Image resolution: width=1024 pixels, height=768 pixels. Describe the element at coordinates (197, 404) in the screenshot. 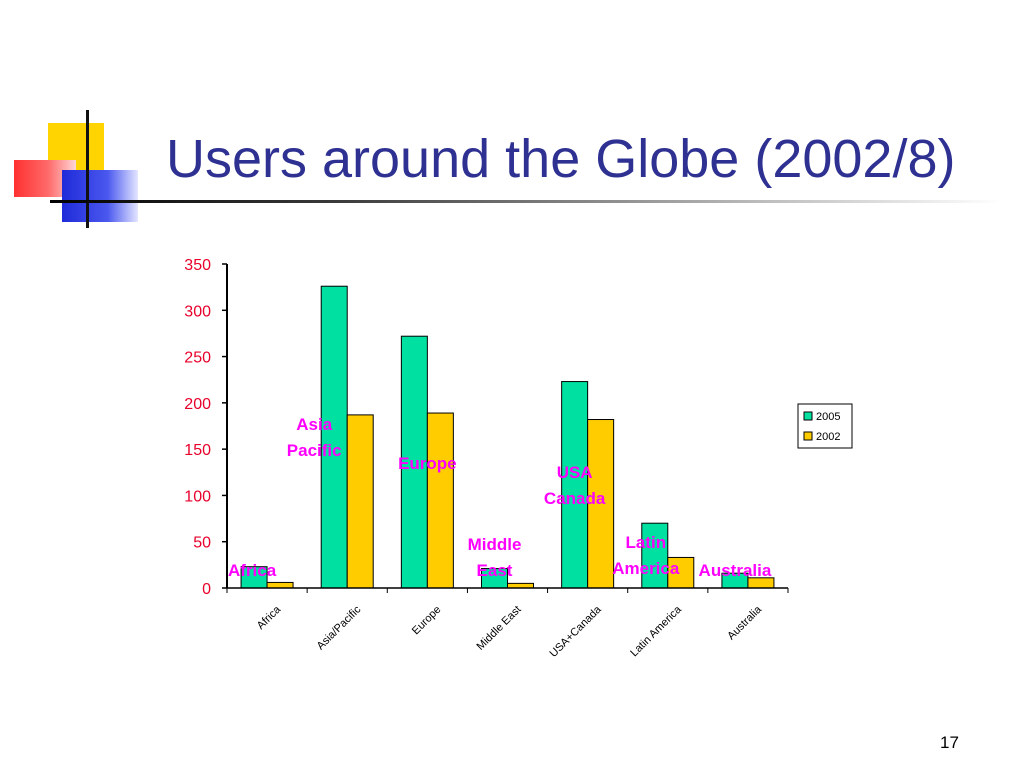

I see `y-tick-label: 200` at that location.